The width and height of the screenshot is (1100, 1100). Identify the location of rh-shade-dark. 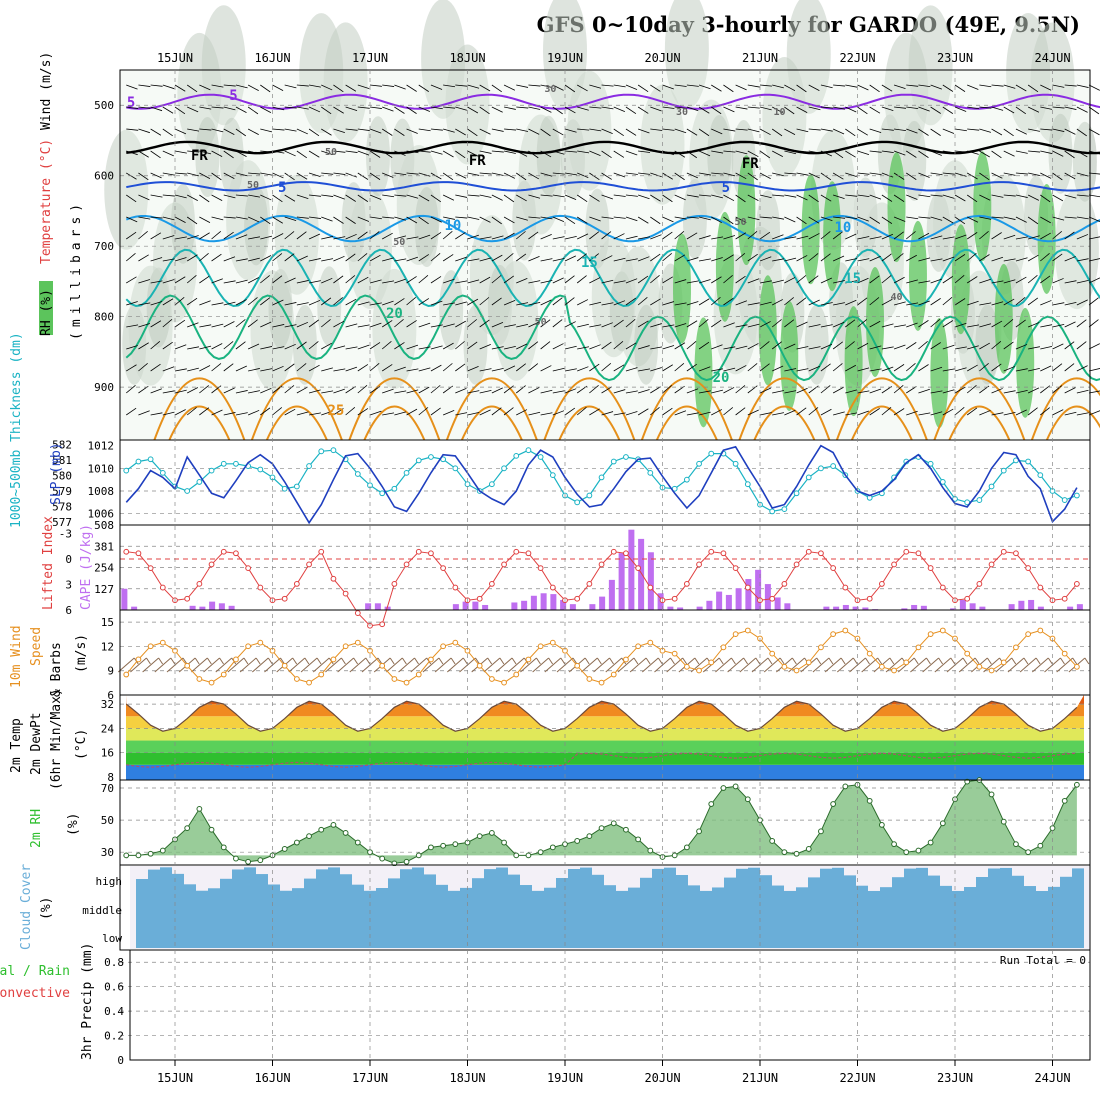
(183, 223).